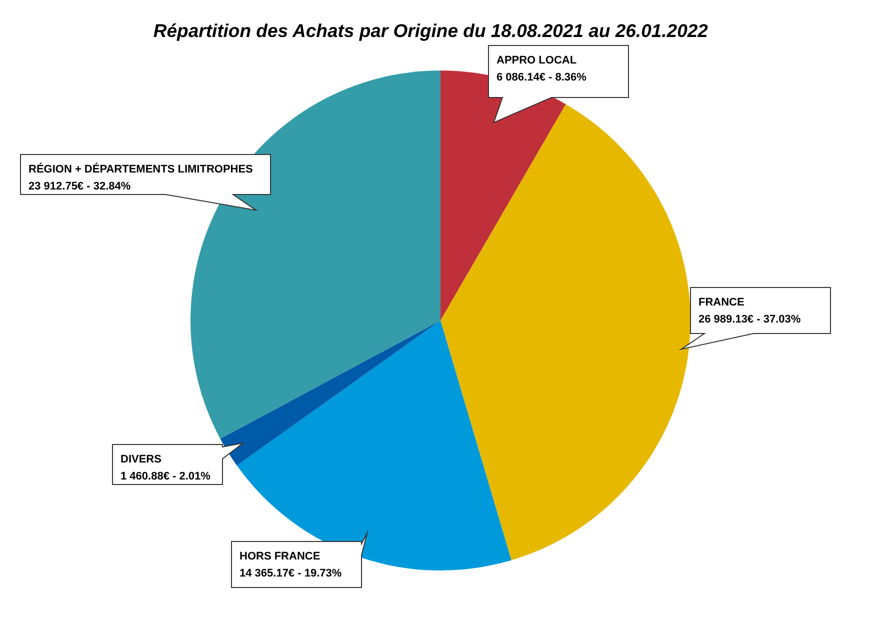 The width and height of the screenshot is (871, 620). I want to click on data-label: 6 086.14€ - 8.36%, so click(541, 78).